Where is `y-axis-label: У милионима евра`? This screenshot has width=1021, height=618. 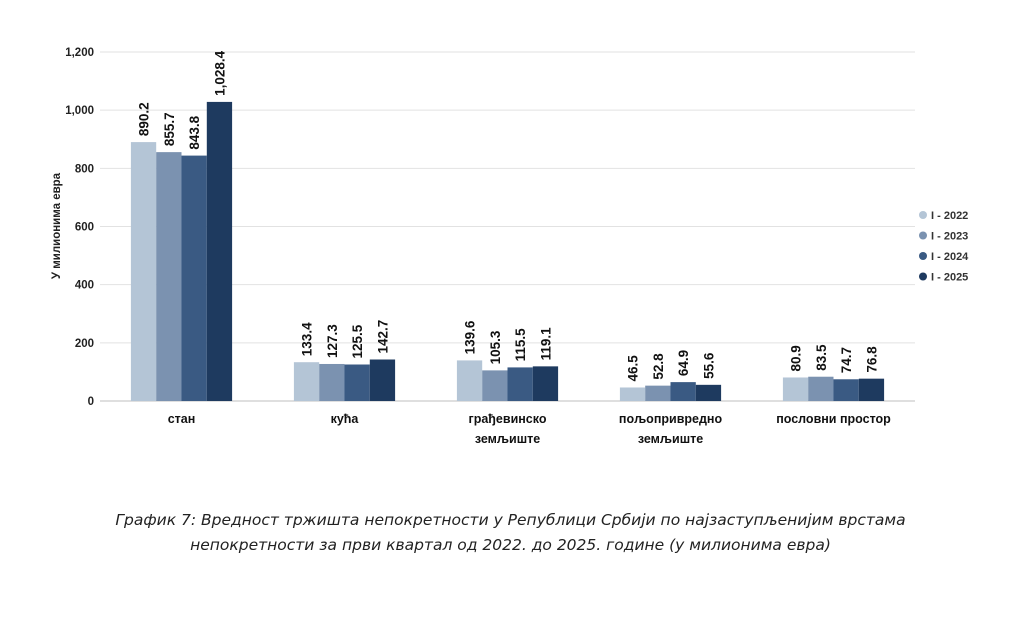
y-axis-label: У милионима евра is located at coordinates (57, 225).